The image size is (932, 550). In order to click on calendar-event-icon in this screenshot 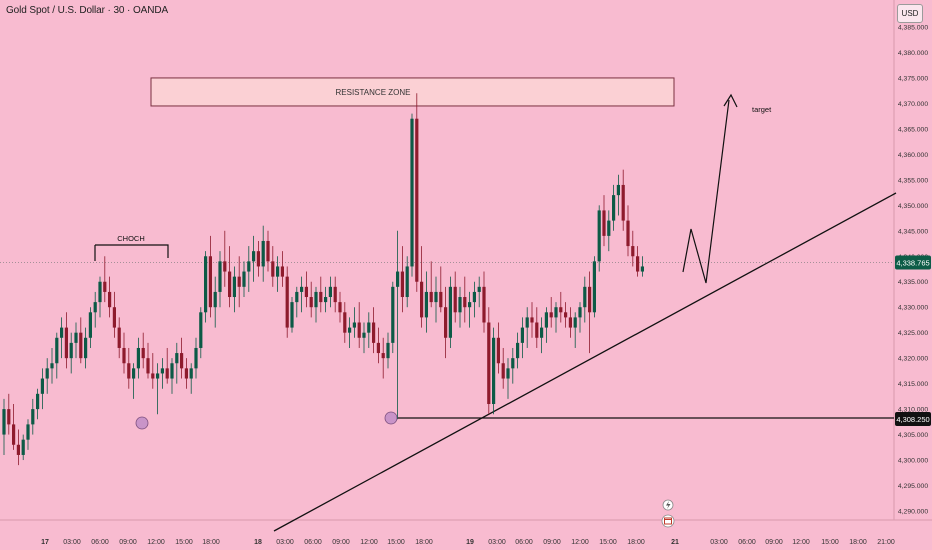, I will do `click(668, 521)`.